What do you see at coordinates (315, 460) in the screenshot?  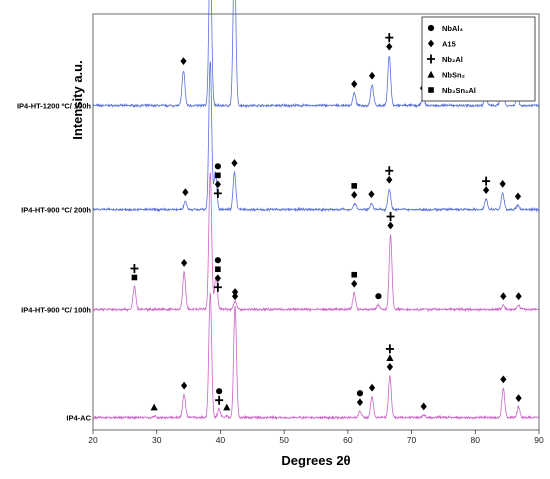 I see `x-axis-label: Degrees 2θ` at bounding box center [315, 460].